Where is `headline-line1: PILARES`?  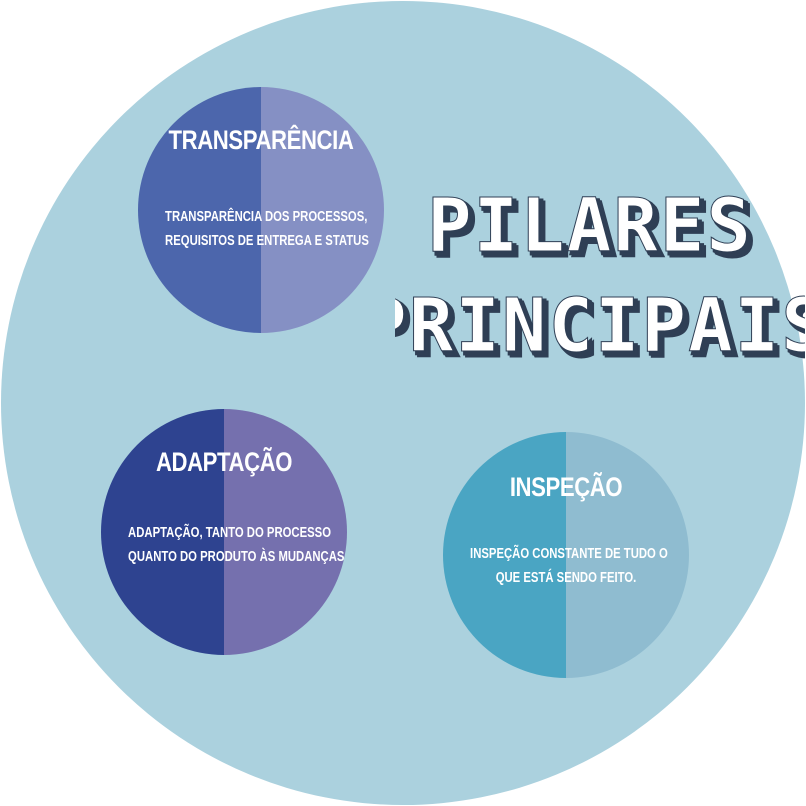
headline-line1: PILARES is located at coordinates (590, 226).